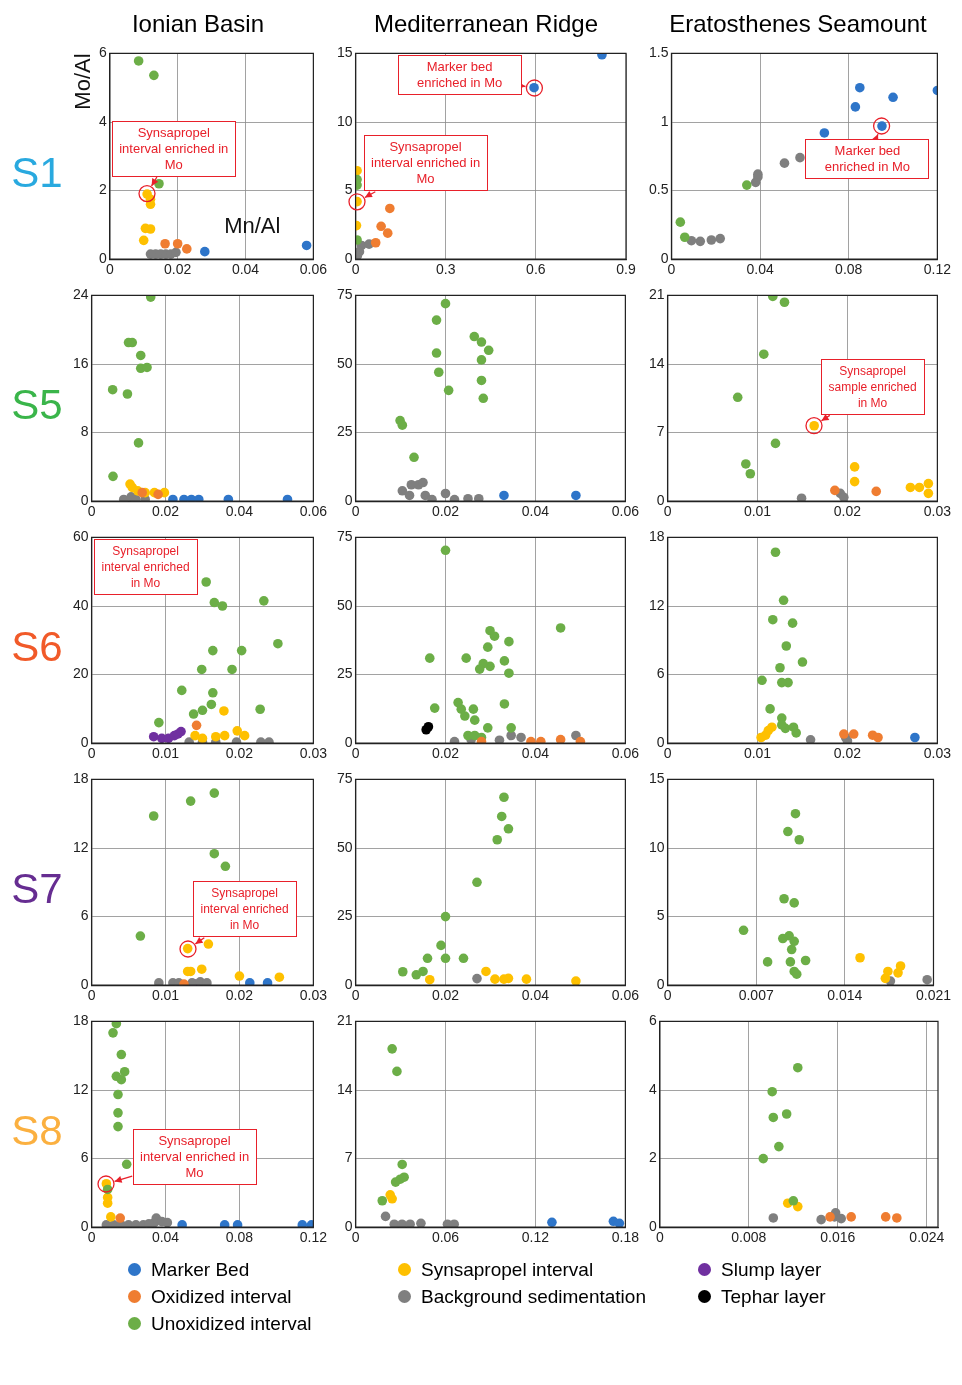  Describe the element at coordinates (773, 1296) in the screenshot. I see `legend-label: Tephar layer` at that location.